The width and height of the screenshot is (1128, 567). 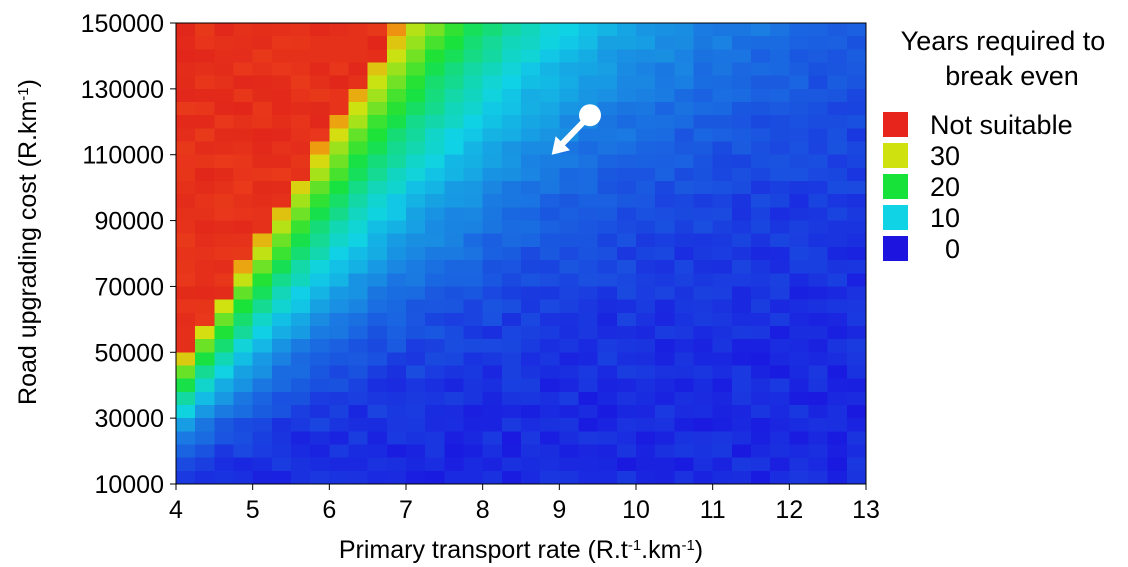 I want to click on legend-label: 10, so click(x=945, y=218).